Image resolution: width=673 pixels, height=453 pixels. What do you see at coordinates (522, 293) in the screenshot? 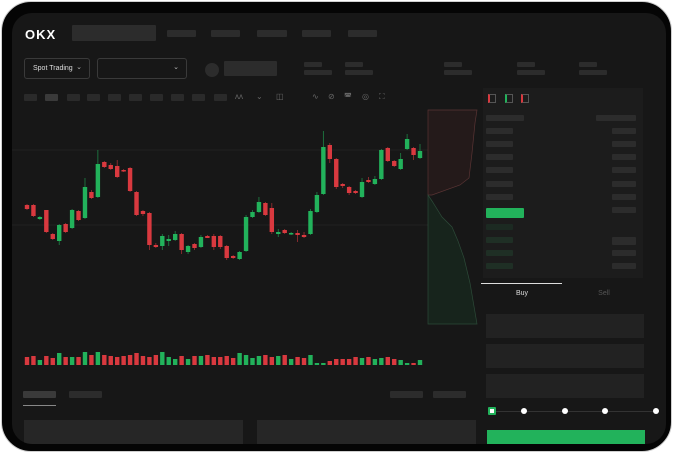
I see `tab-buy: Buy` at bounding box center [522, 293].